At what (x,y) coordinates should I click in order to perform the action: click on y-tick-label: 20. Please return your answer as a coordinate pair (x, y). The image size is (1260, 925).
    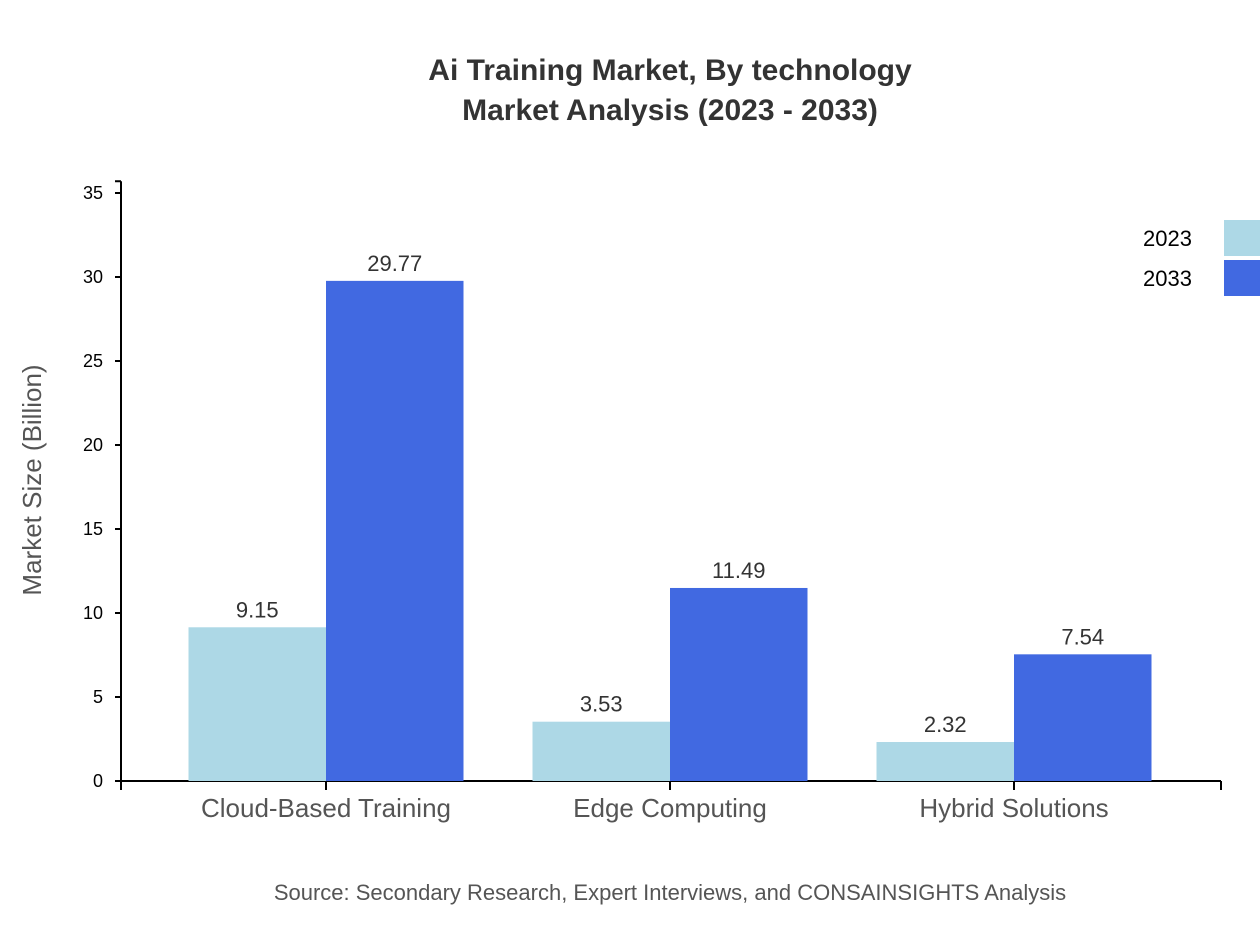
    Looking at the image, I should click on (93, 445).